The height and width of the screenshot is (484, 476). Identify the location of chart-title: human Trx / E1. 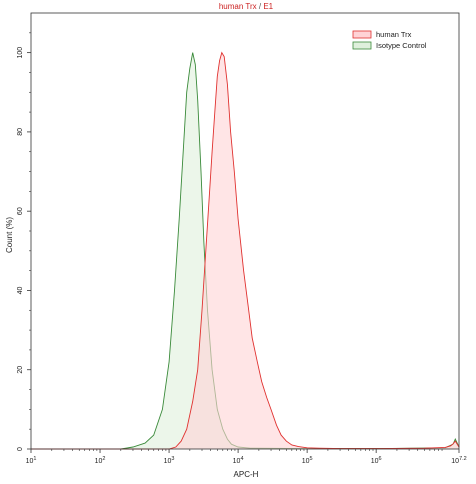
(246, 6).